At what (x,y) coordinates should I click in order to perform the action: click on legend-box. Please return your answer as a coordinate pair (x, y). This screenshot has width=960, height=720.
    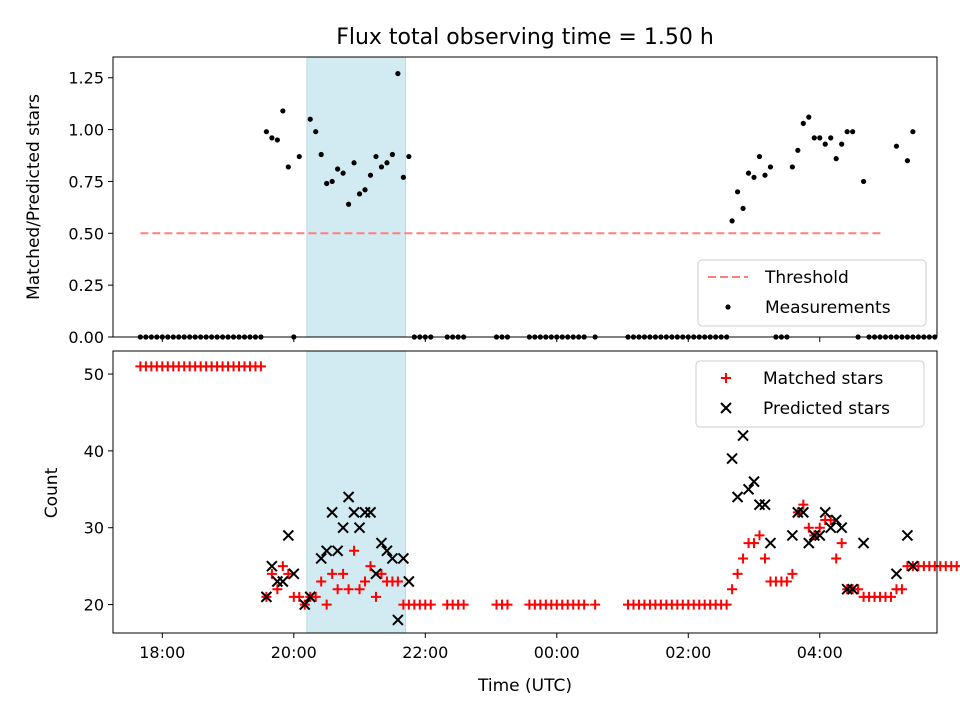
    Looking at the image, I should click on (812, 293).